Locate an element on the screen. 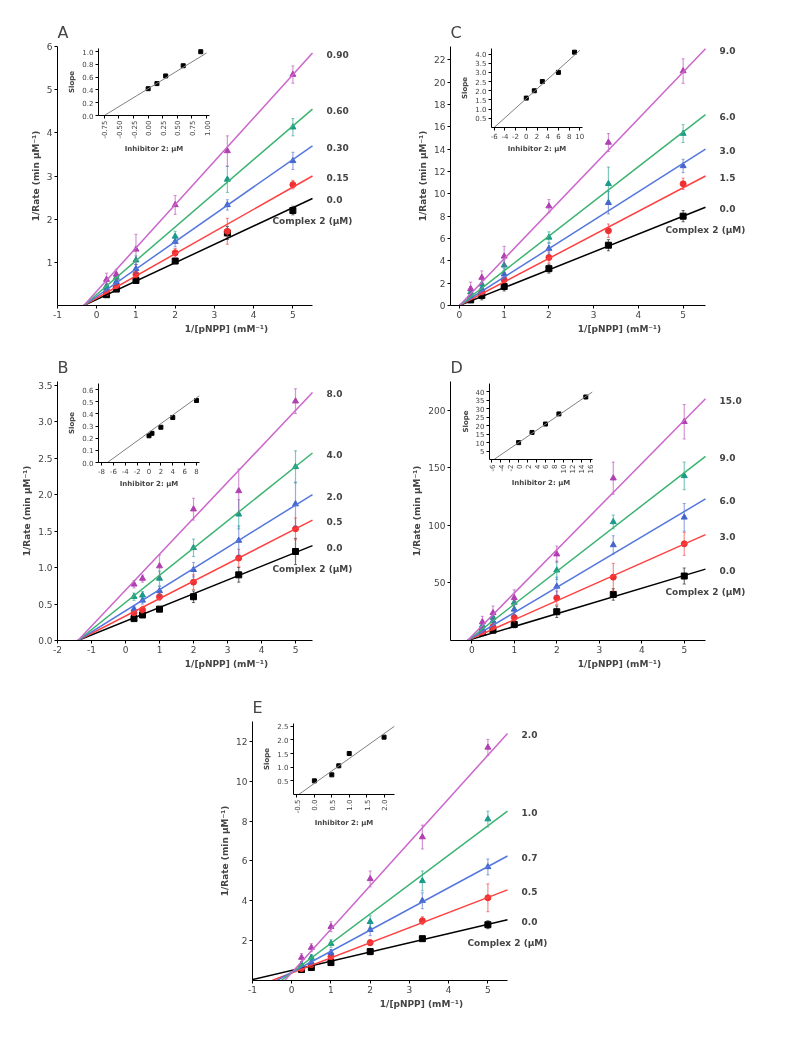 This screenshot has height=1039, width=793. series-label: 0.60 is located at coordinates (337, 111).